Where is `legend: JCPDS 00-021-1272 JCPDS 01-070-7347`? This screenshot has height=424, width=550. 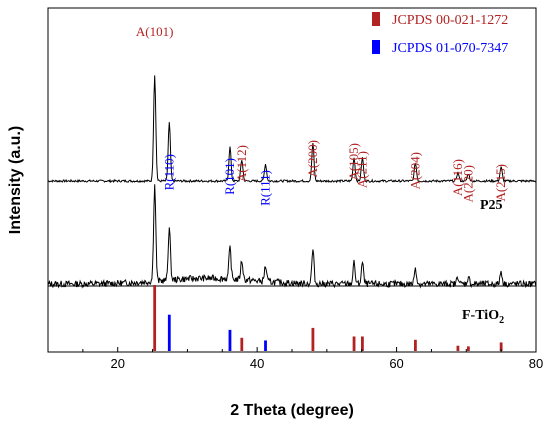
legend: JCPDS 00-021-1272 JCPDS 01-070-7347 is located at coordinates (440, 34).